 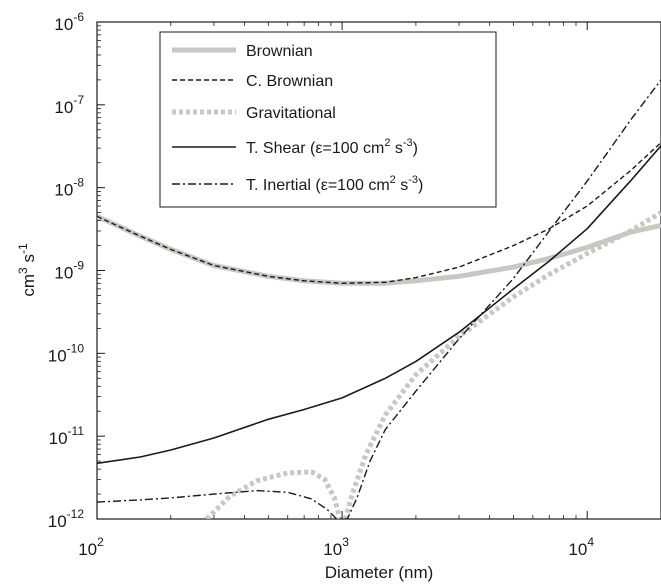 What do you see at coordinates (581, 547) in the screenshot?
I see `x-tick-label: 10⁴` at bounding box center [581, 547].